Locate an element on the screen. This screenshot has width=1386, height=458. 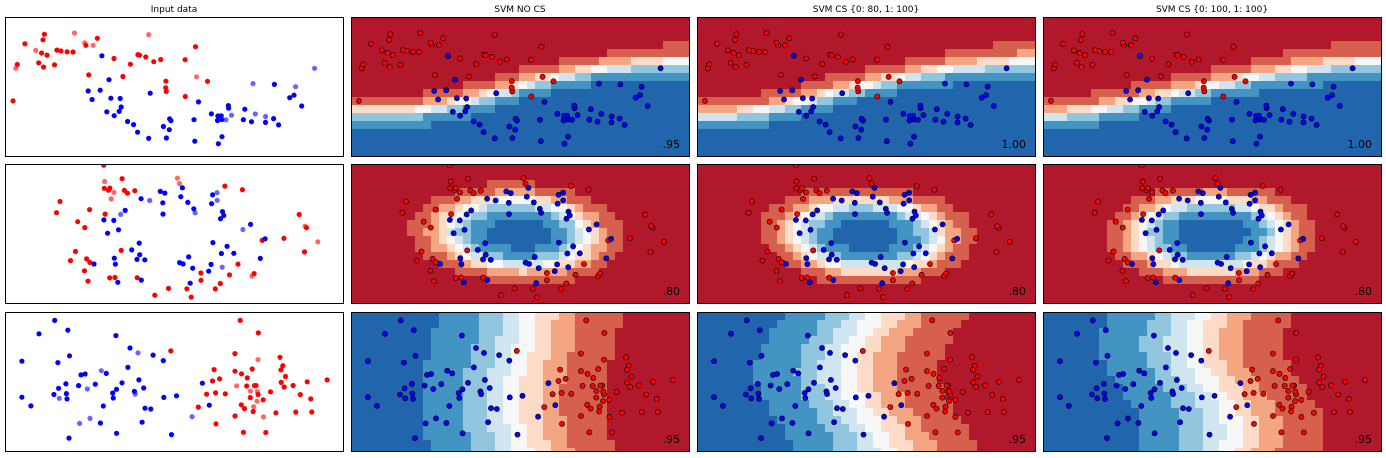
col-title-1: SVM NO CS is located at coordinates (519, 10).